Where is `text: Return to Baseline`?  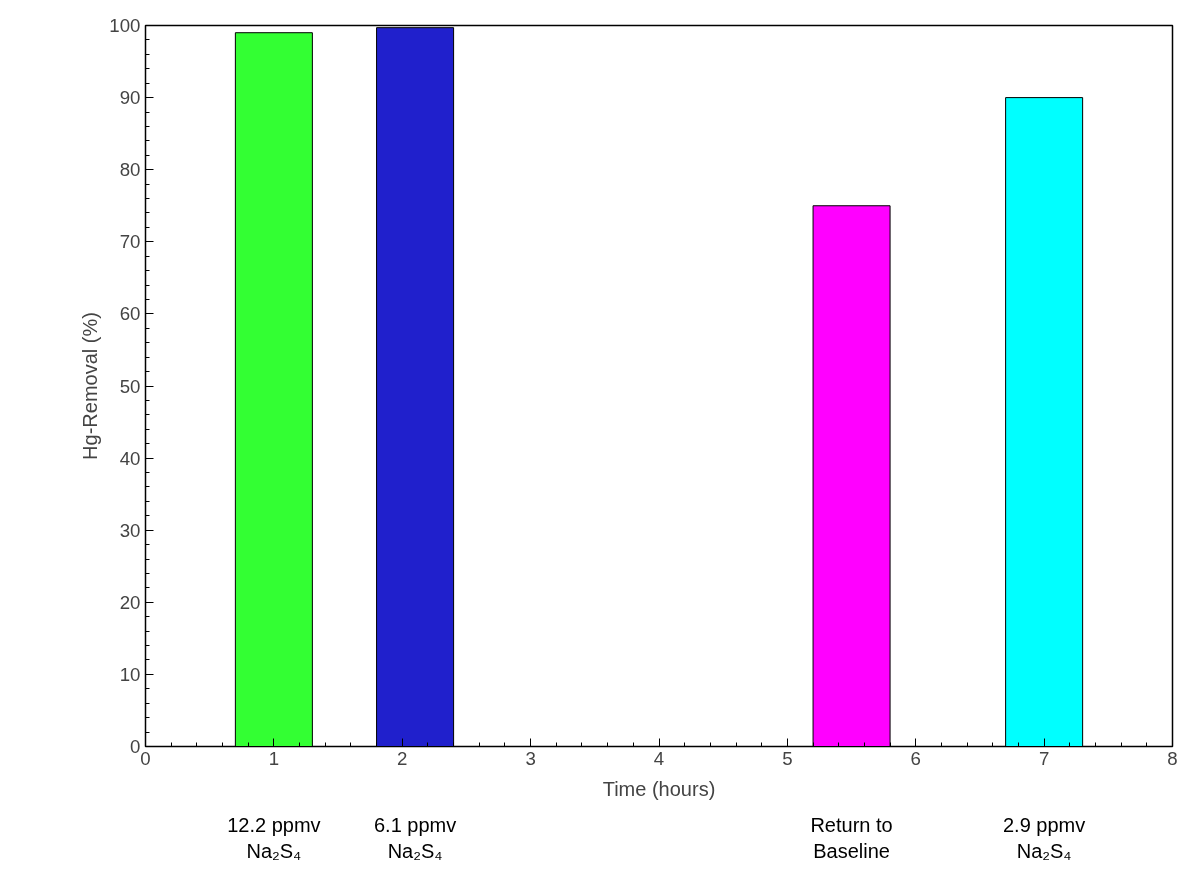 text: Return to Baseline is located at coordinates (851, 837).